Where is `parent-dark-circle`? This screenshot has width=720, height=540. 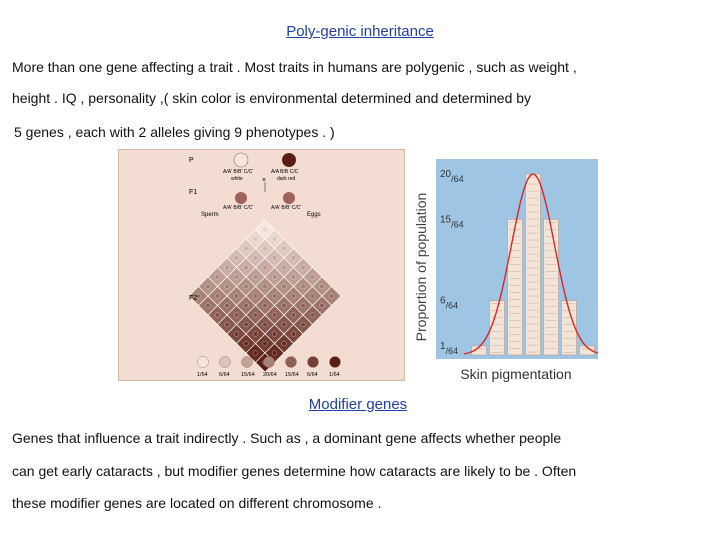
parent-dark-circle is located at coordinates (289, 160).